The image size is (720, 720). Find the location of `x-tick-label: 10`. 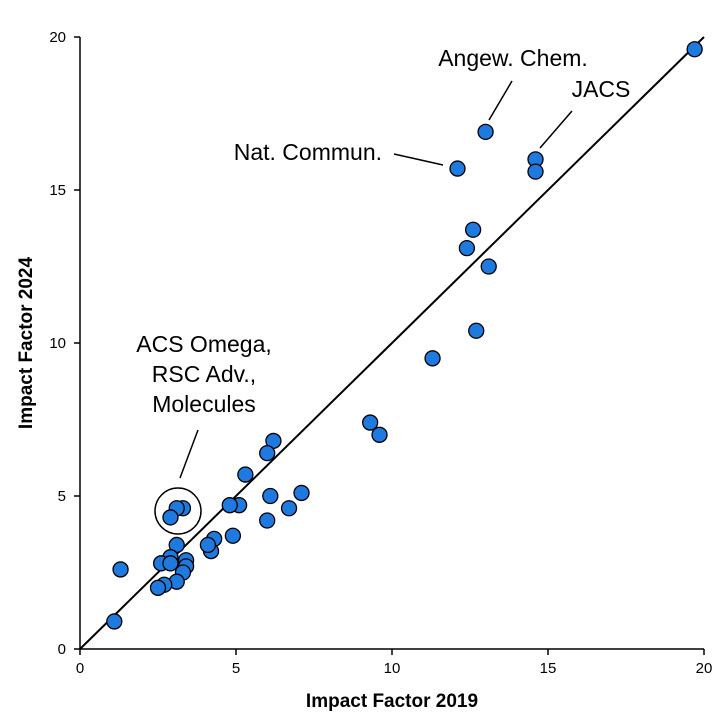

x-tick-label: 10 is located at coordinates (392, 668).